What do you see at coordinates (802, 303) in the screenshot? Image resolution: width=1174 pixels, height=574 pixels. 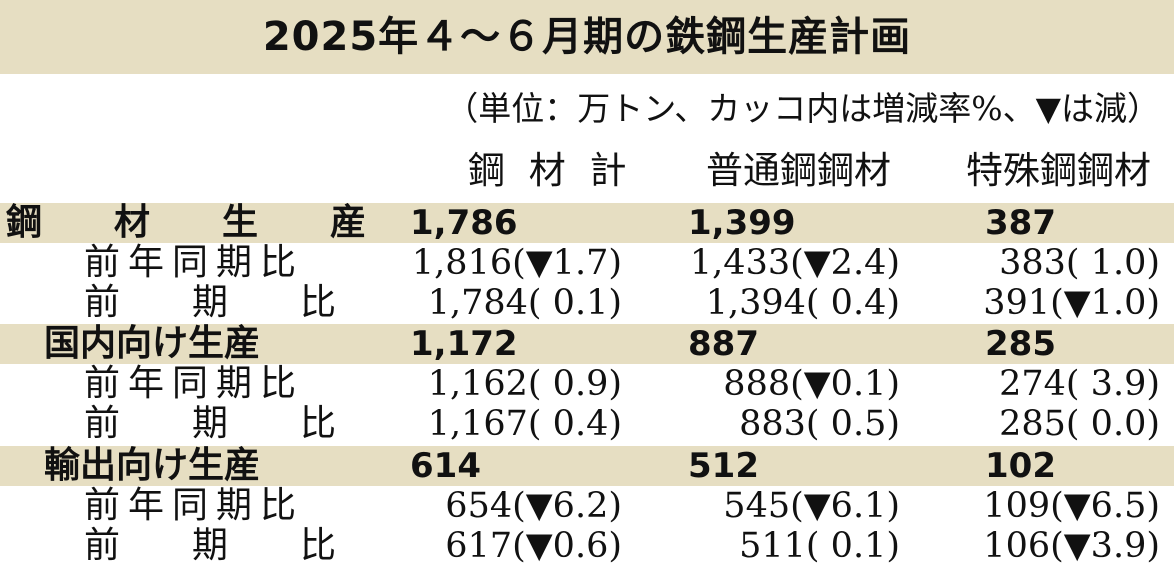 I see `row-value: 1,394( 0.4)` at bounding box center [802, 303].